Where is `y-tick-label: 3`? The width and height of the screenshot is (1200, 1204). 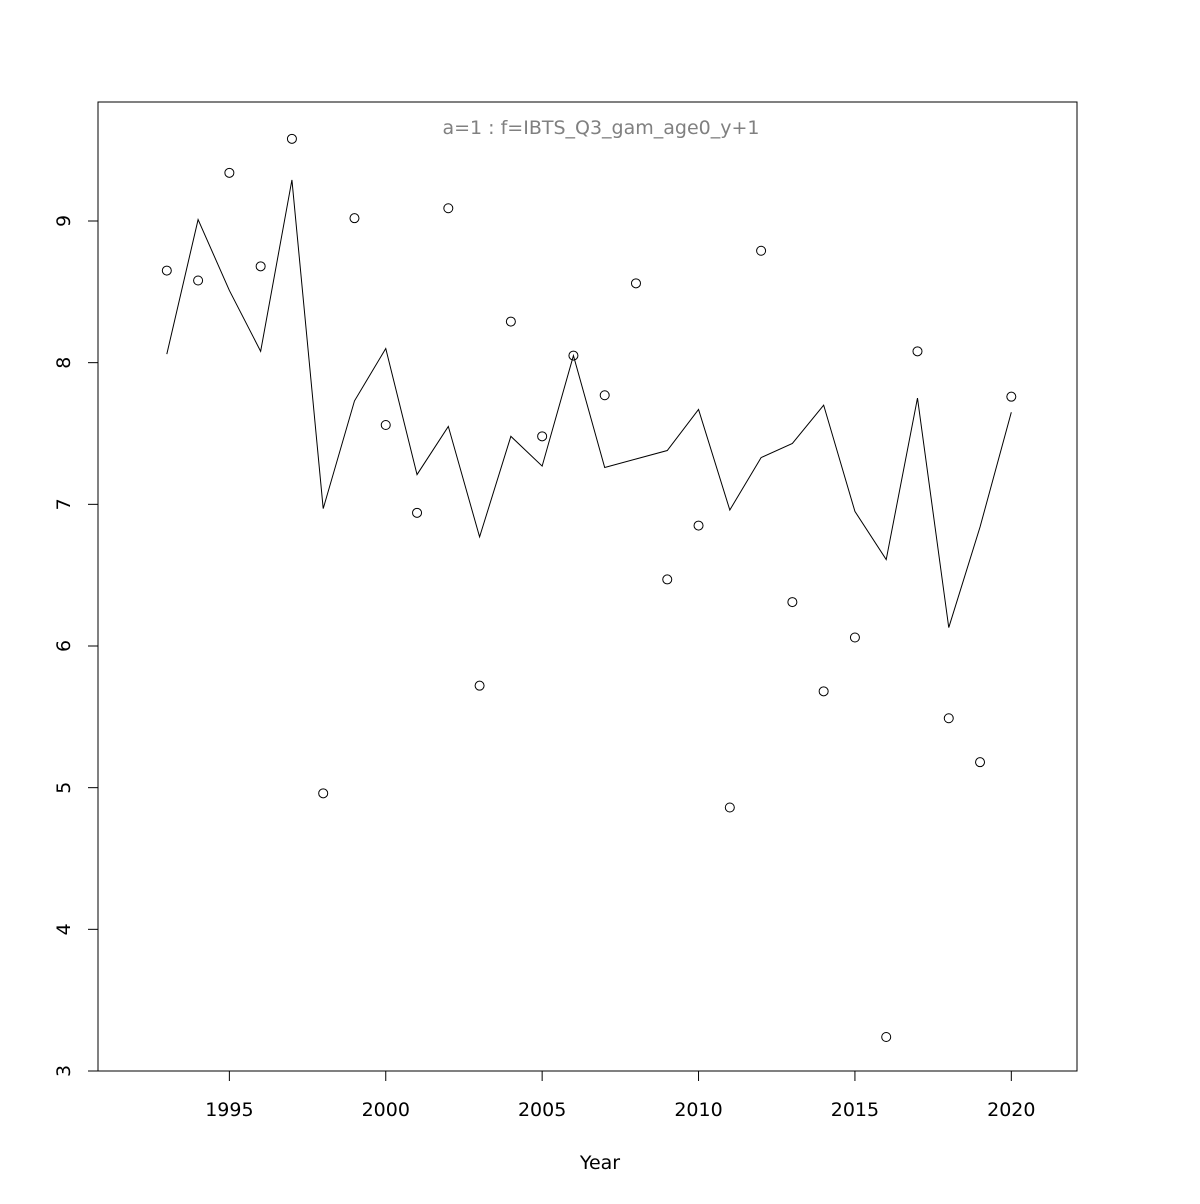 y-tick-label: 3 is located at coordinates (64, 1071).